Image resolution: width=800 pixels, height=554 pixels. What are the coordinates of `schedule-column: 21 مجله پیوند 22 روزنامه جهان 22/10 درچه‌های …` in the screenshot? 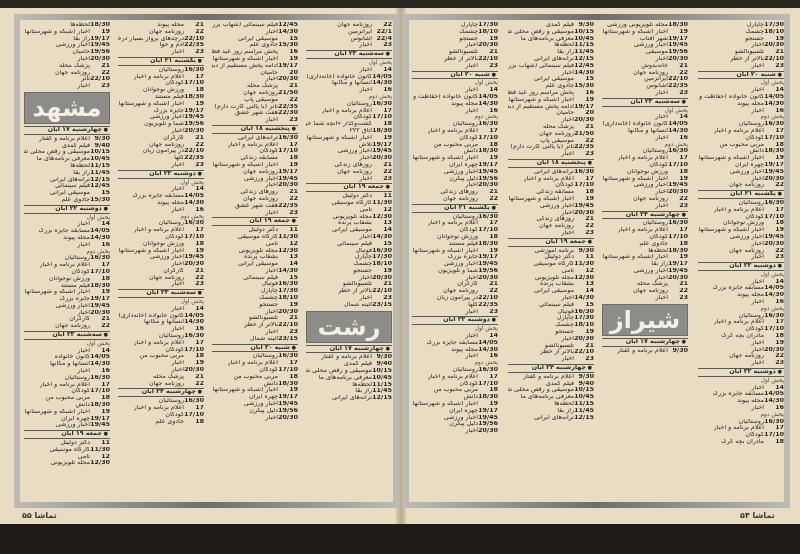 It's located at (161, 223).